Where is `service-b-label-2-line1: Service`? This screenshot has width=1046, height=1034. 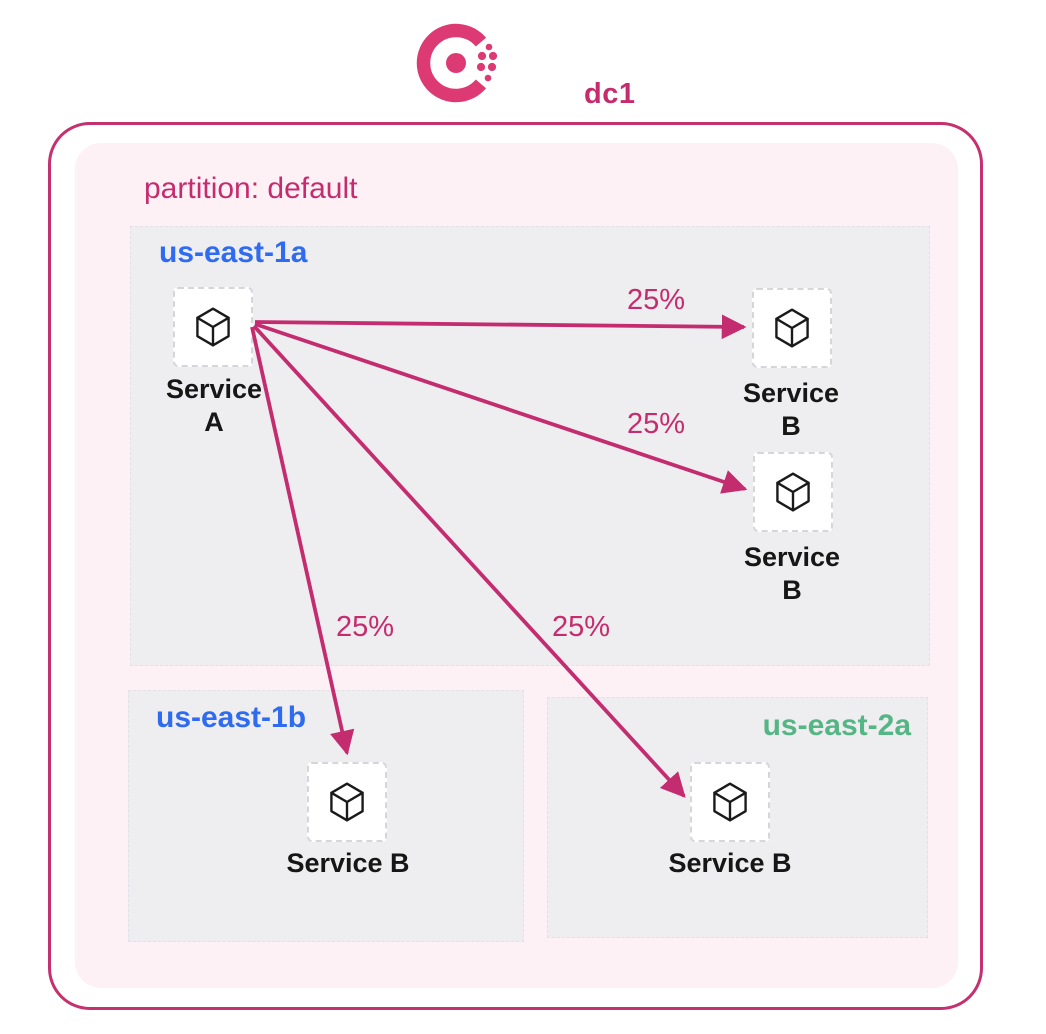 service-b-label-2-line1: Service is located at coordinates (792, 557).